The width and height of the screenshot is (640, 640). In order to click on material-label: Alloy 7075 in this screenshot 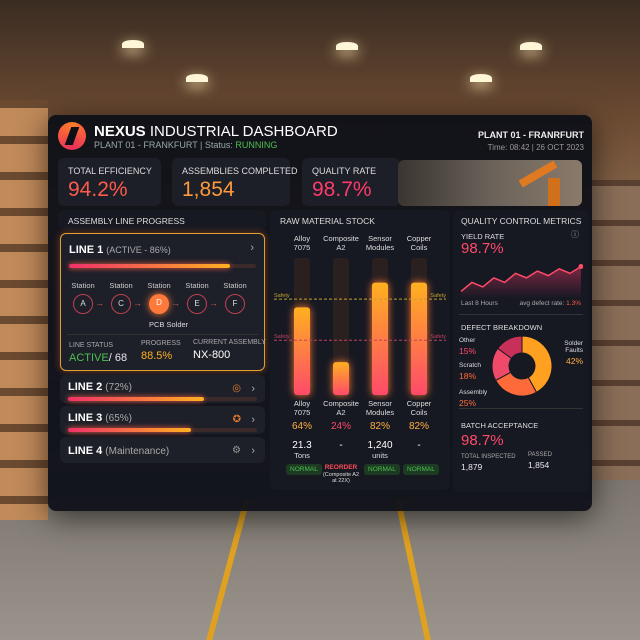, I will do `click(302, 408)`.